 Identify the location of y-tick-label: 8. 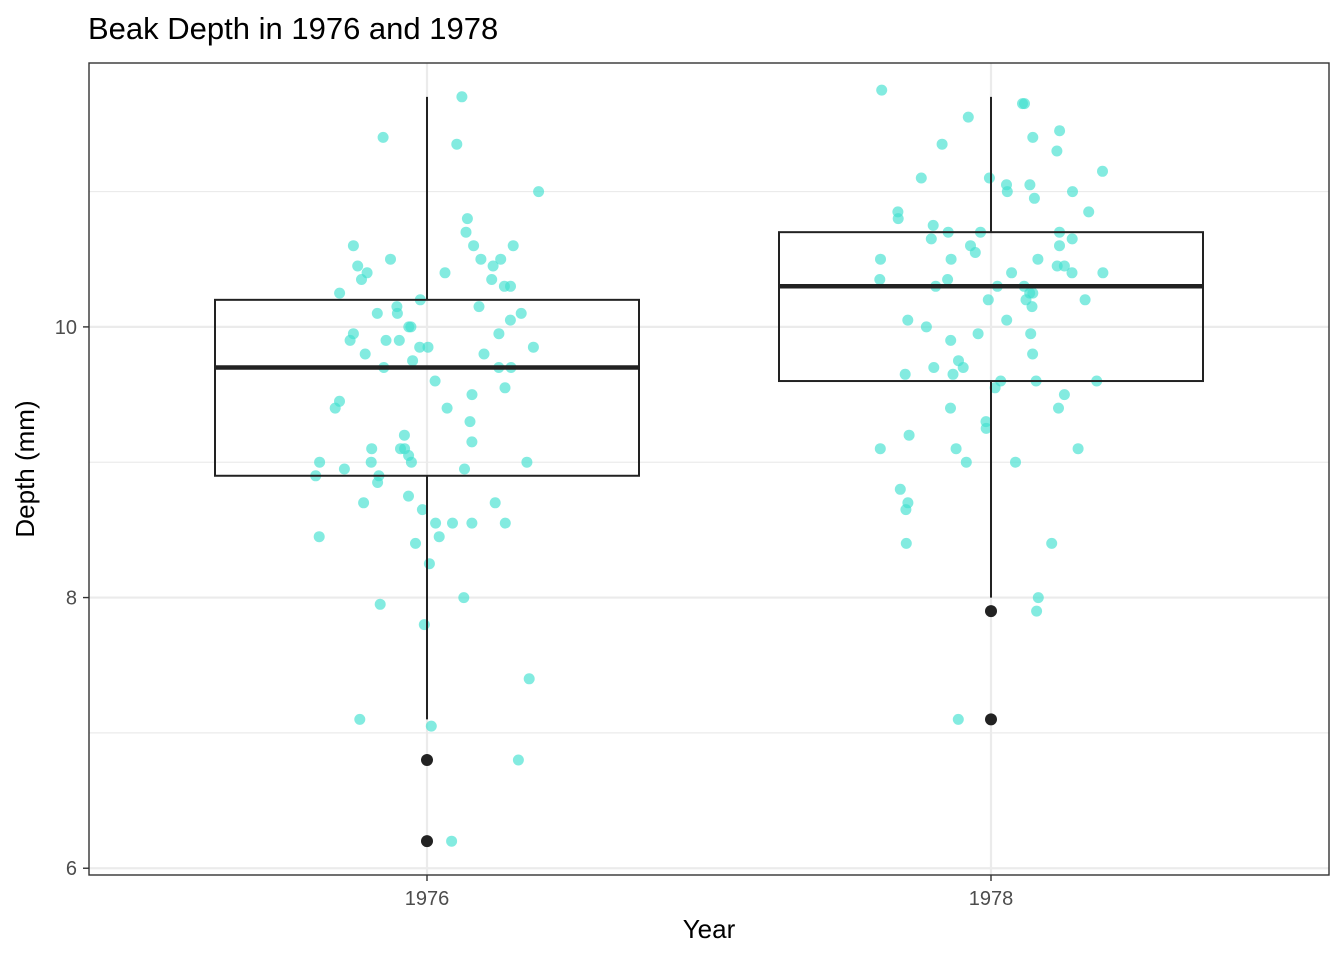
(71, 599).